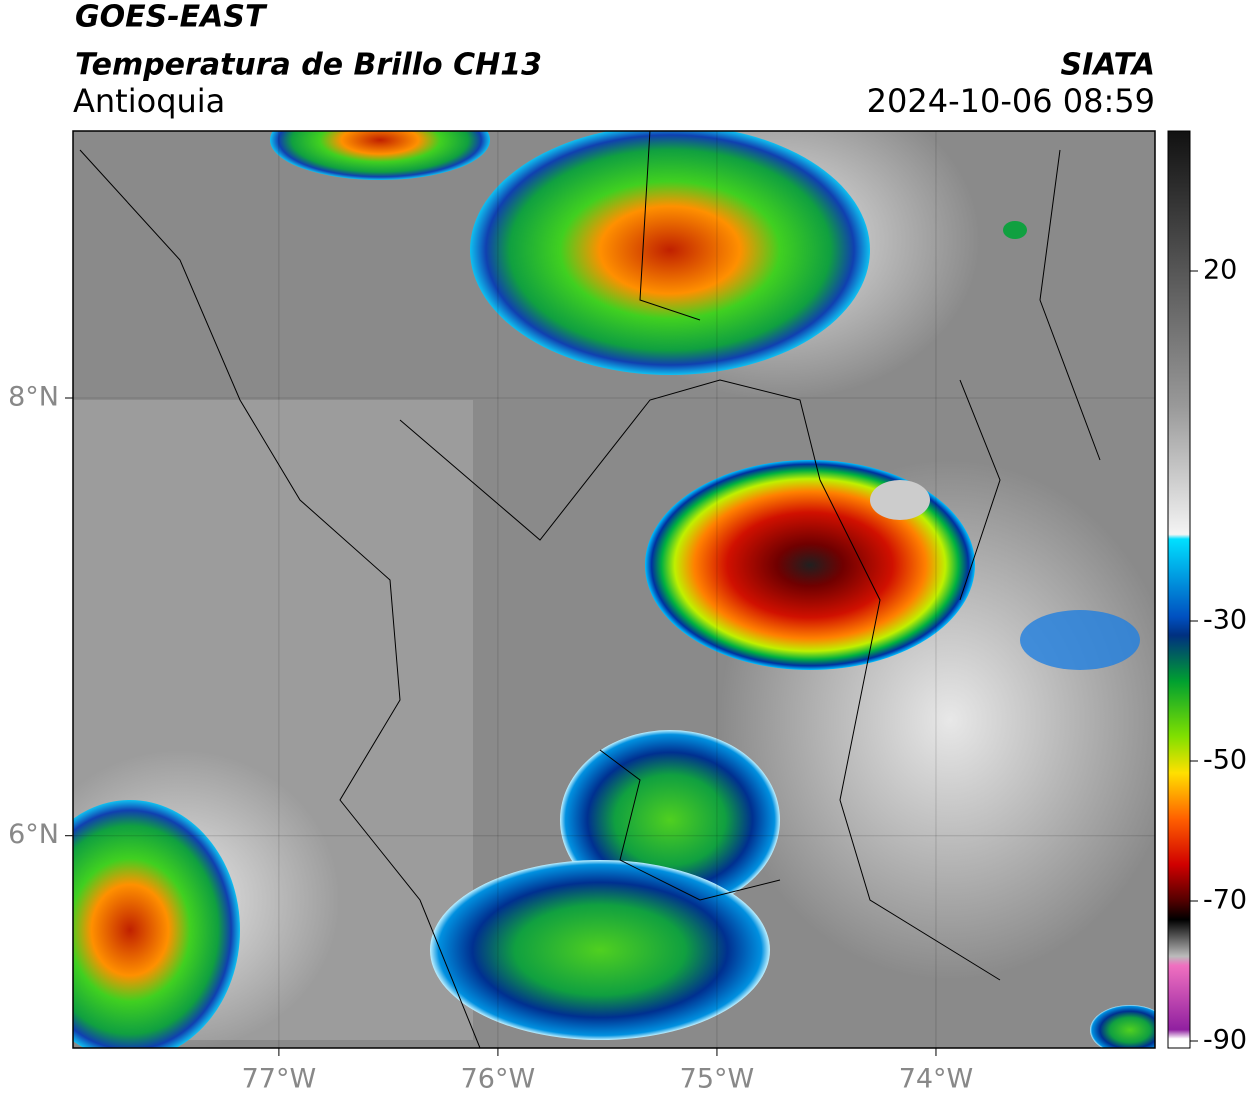  I want to click on colorbar, so click(1179, 589).